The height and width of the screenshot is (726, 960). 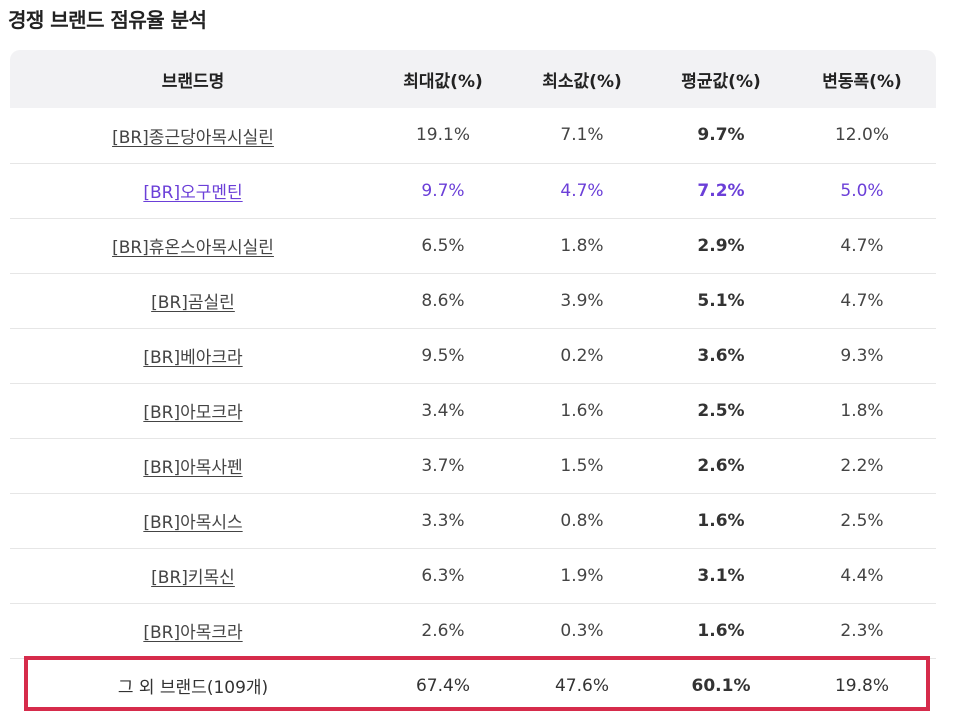 I want to click on variance-cell: 2.3%, so click(x=862, y=630).